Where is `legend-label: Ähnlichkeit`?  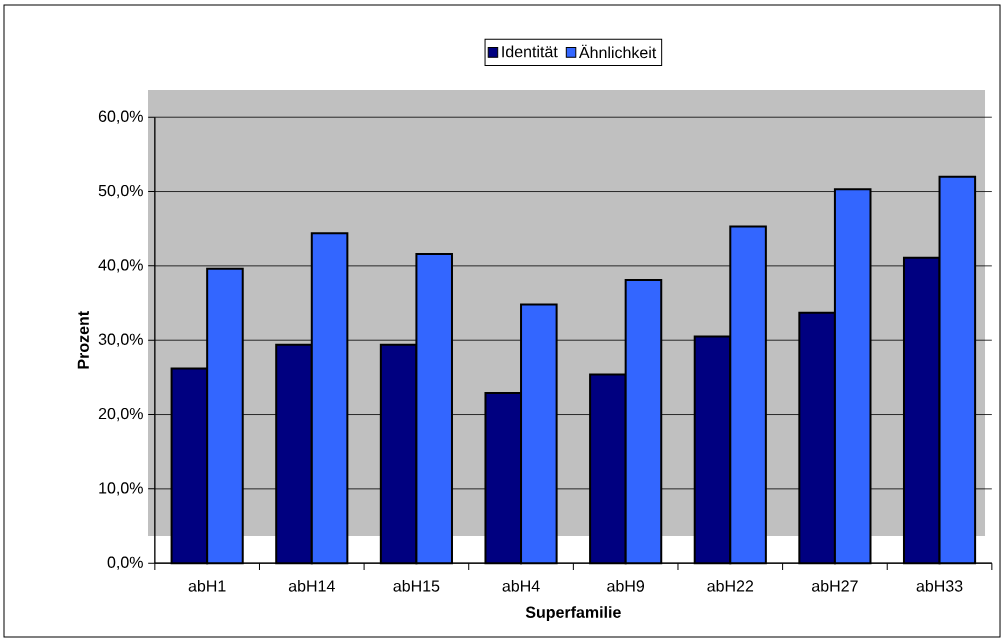
legend-label: Ähnlichkeit is located at coordinates (617, 51).